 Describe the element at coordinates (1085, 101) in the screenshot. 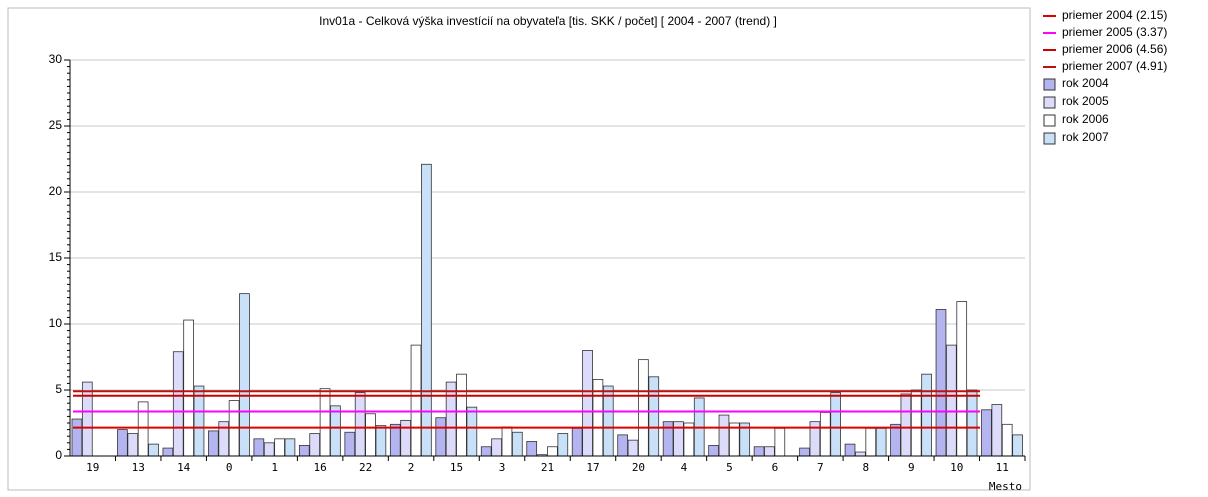

I see `legend-label: rok 2005` at that location.